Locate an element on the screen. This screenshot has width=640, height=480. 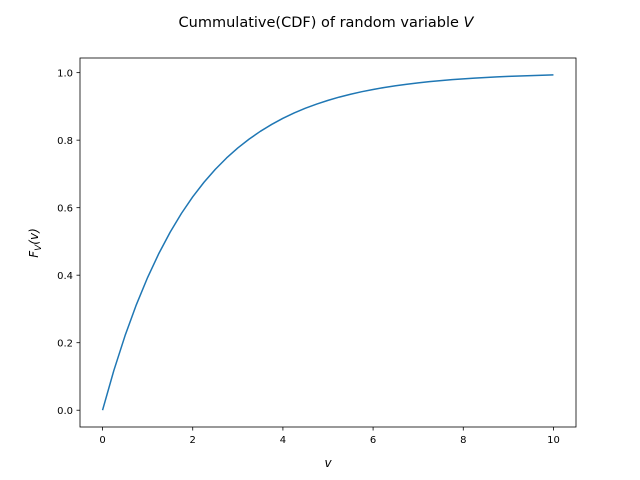
y-tick-label: 0.8 is located at coordinates (65, 141).